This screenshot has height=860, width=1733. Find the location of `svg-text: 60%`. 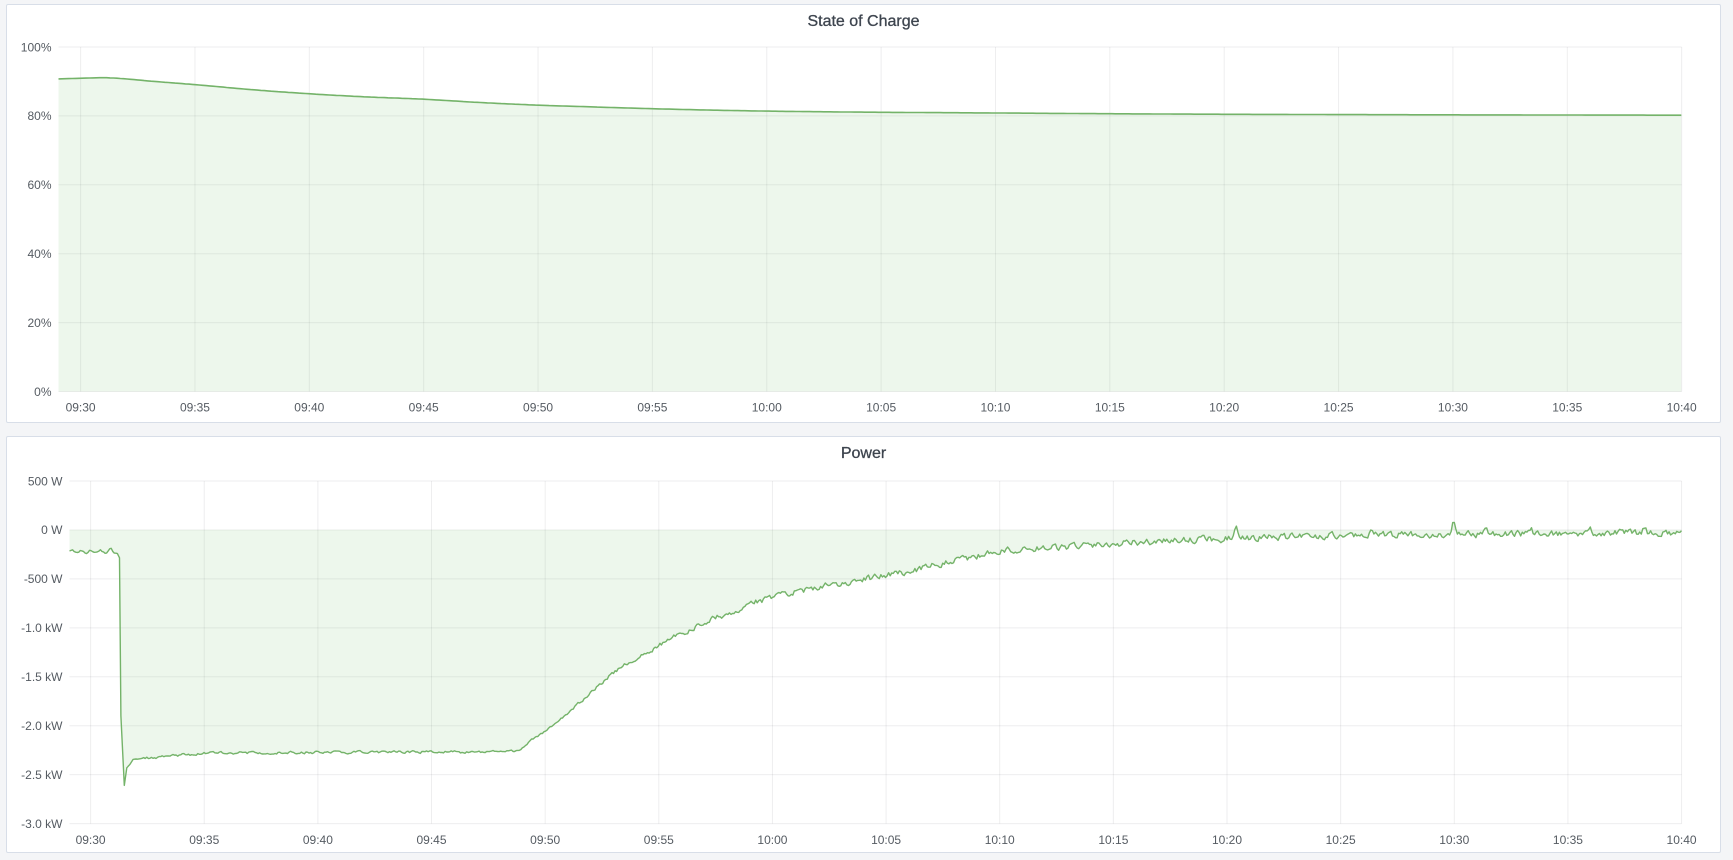

svg-text: 60% is located at coordinates (39, 185).